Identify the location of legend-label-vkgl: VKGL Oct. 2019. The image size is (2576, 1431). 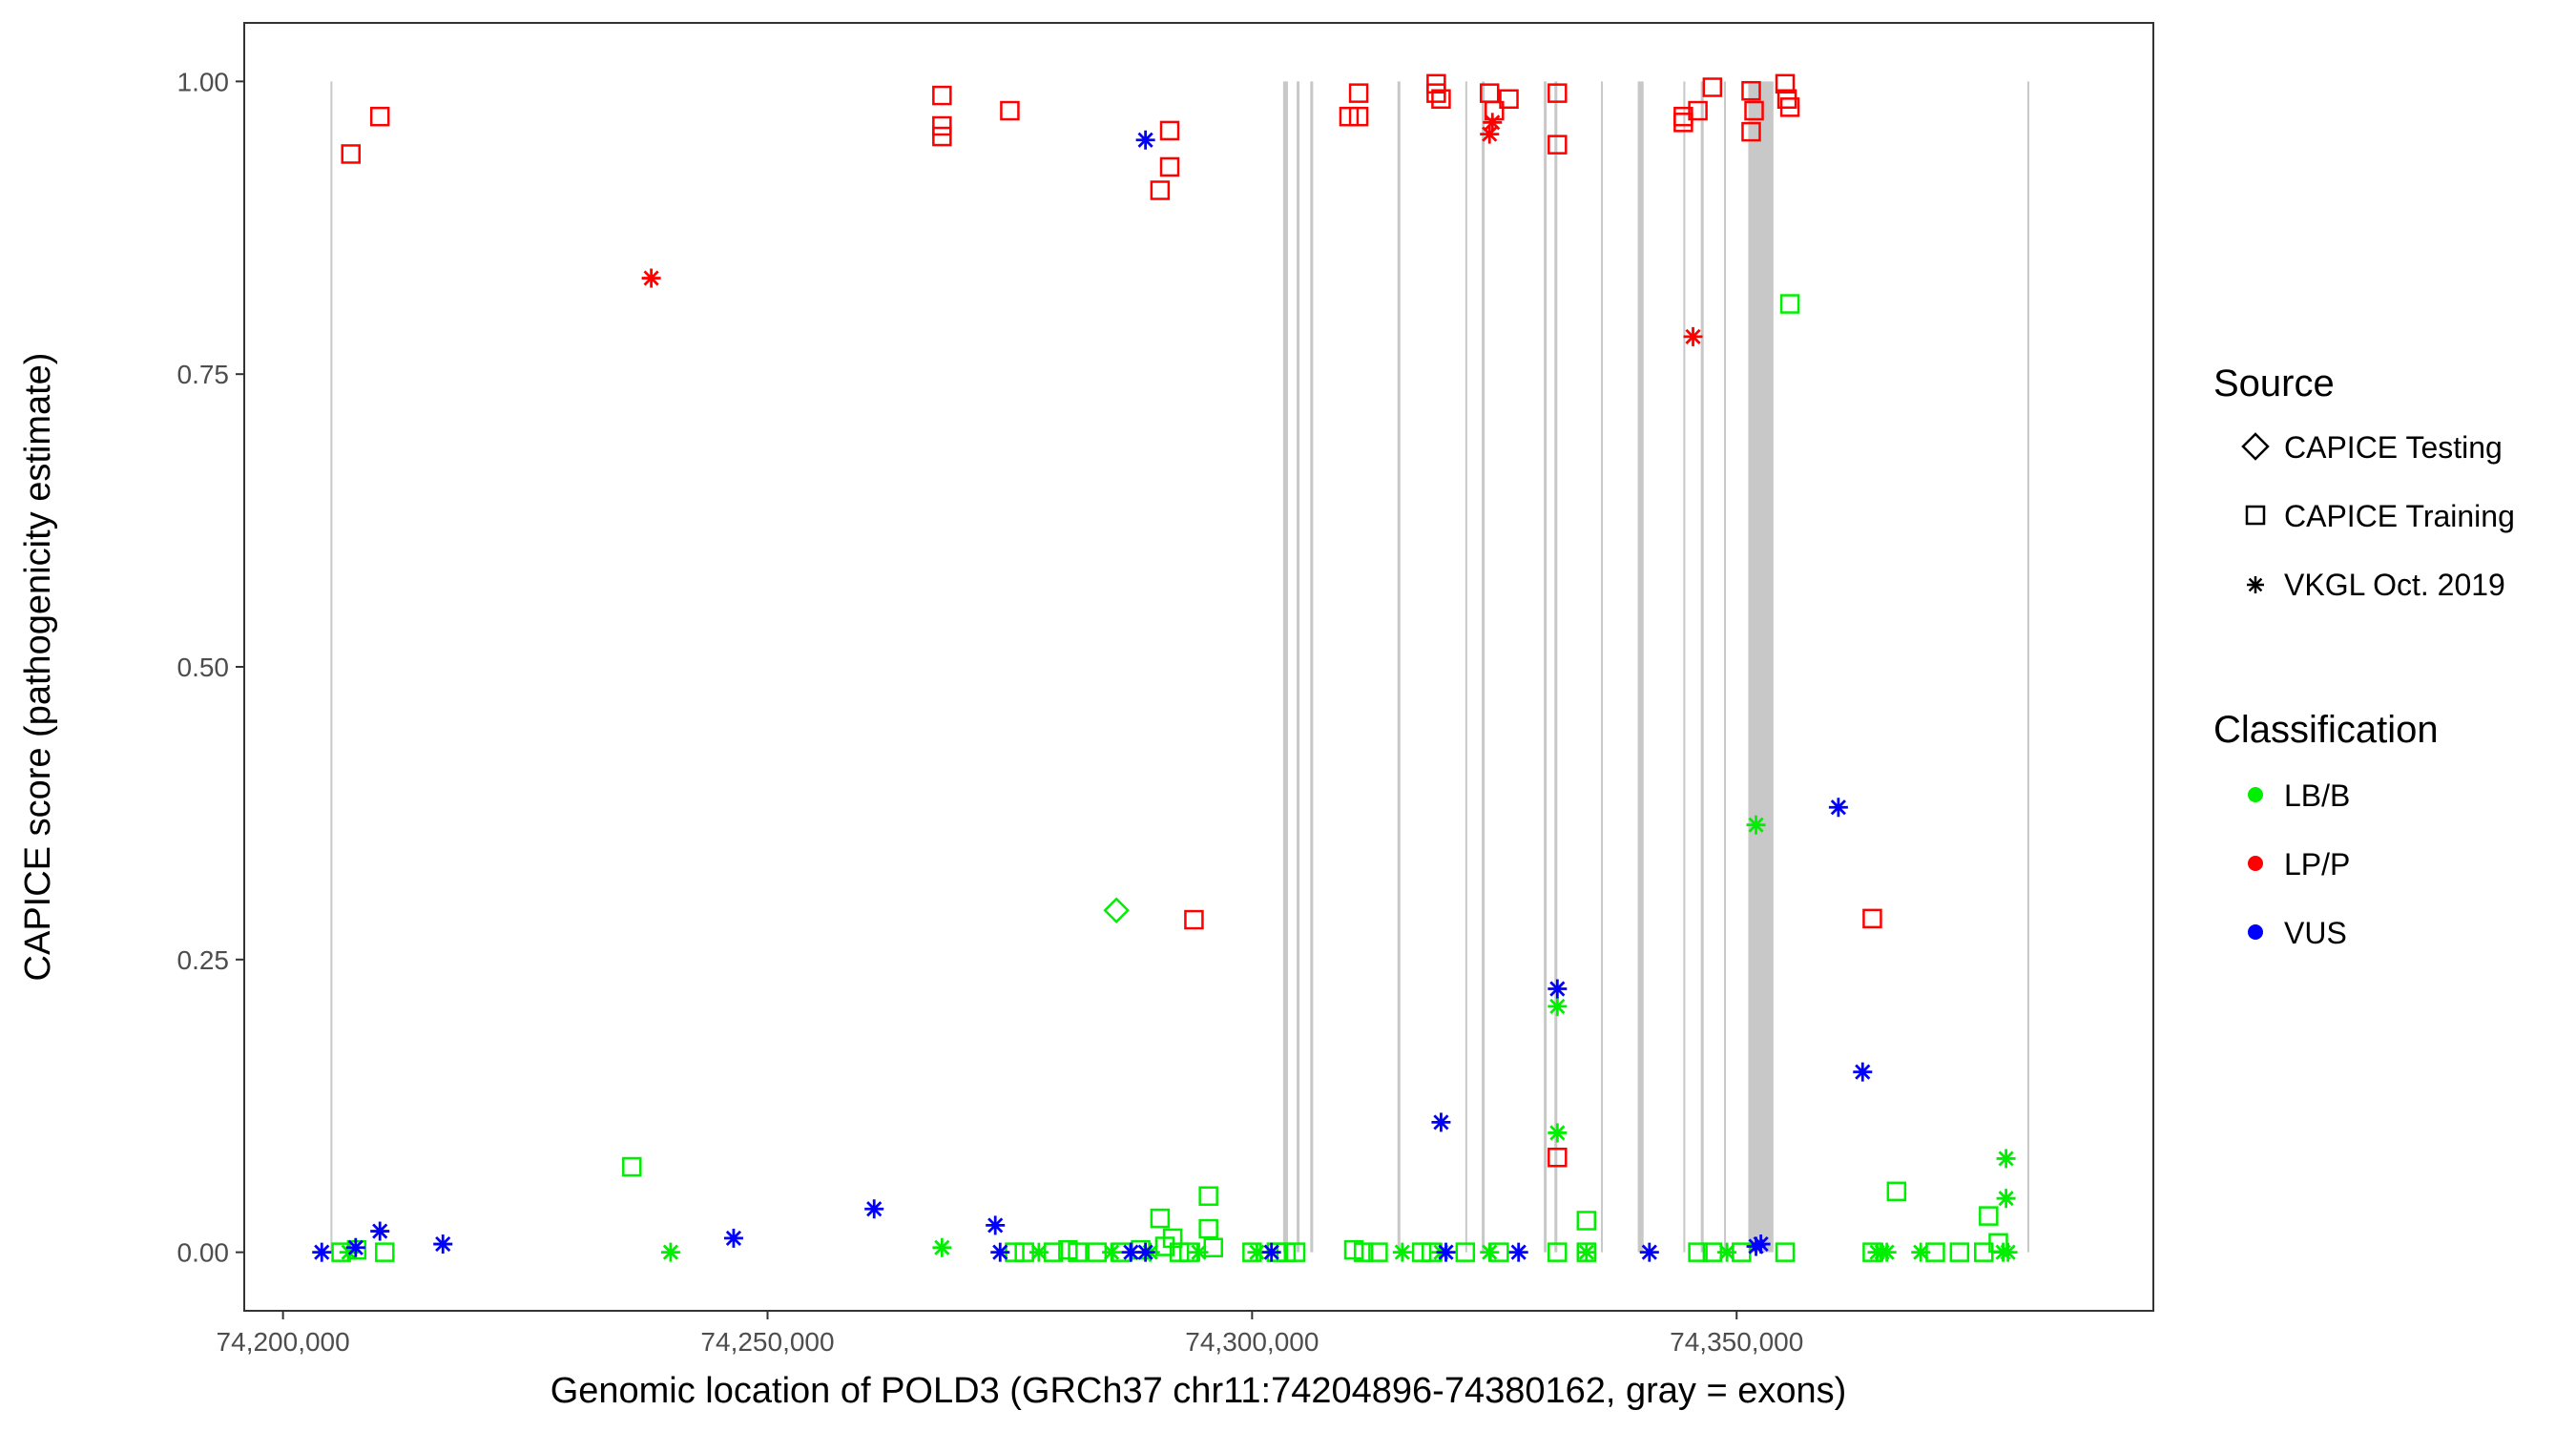
(2394, 585).